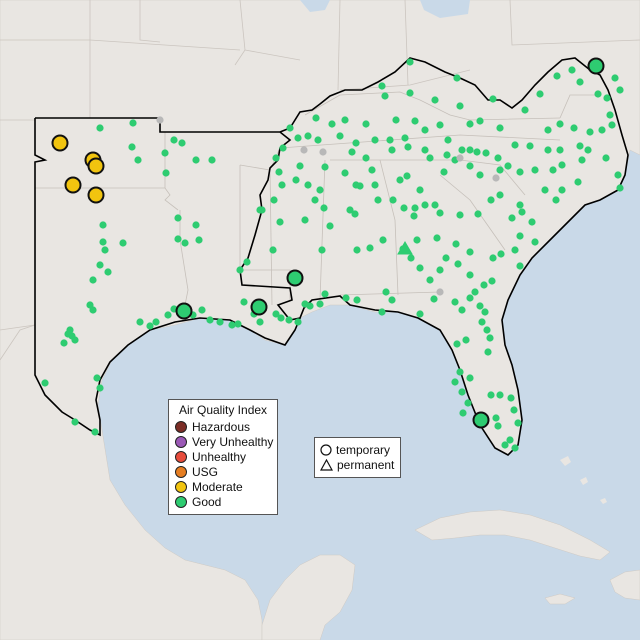 This screenshot has width=640, height=640. What do you see at coordinates (60, 143) in the screenshot?
I see `moderate-monitor` at bounding box center [60, 143].